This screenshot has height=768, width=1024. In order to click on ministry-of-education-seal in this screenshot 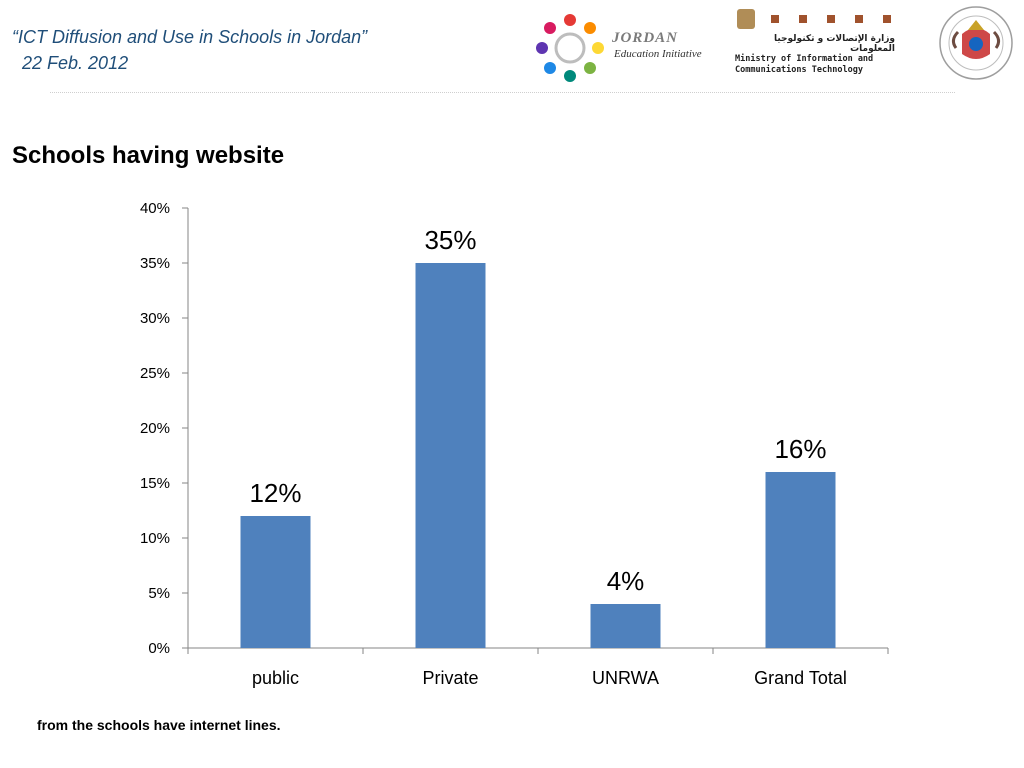, I will do `click(976, 43)`.